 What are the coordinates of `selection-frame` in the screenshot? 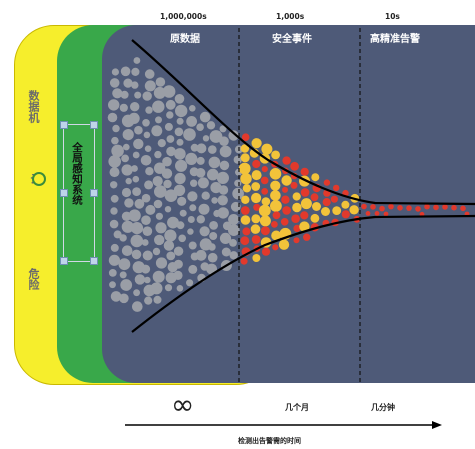 It's located at (79, 193).